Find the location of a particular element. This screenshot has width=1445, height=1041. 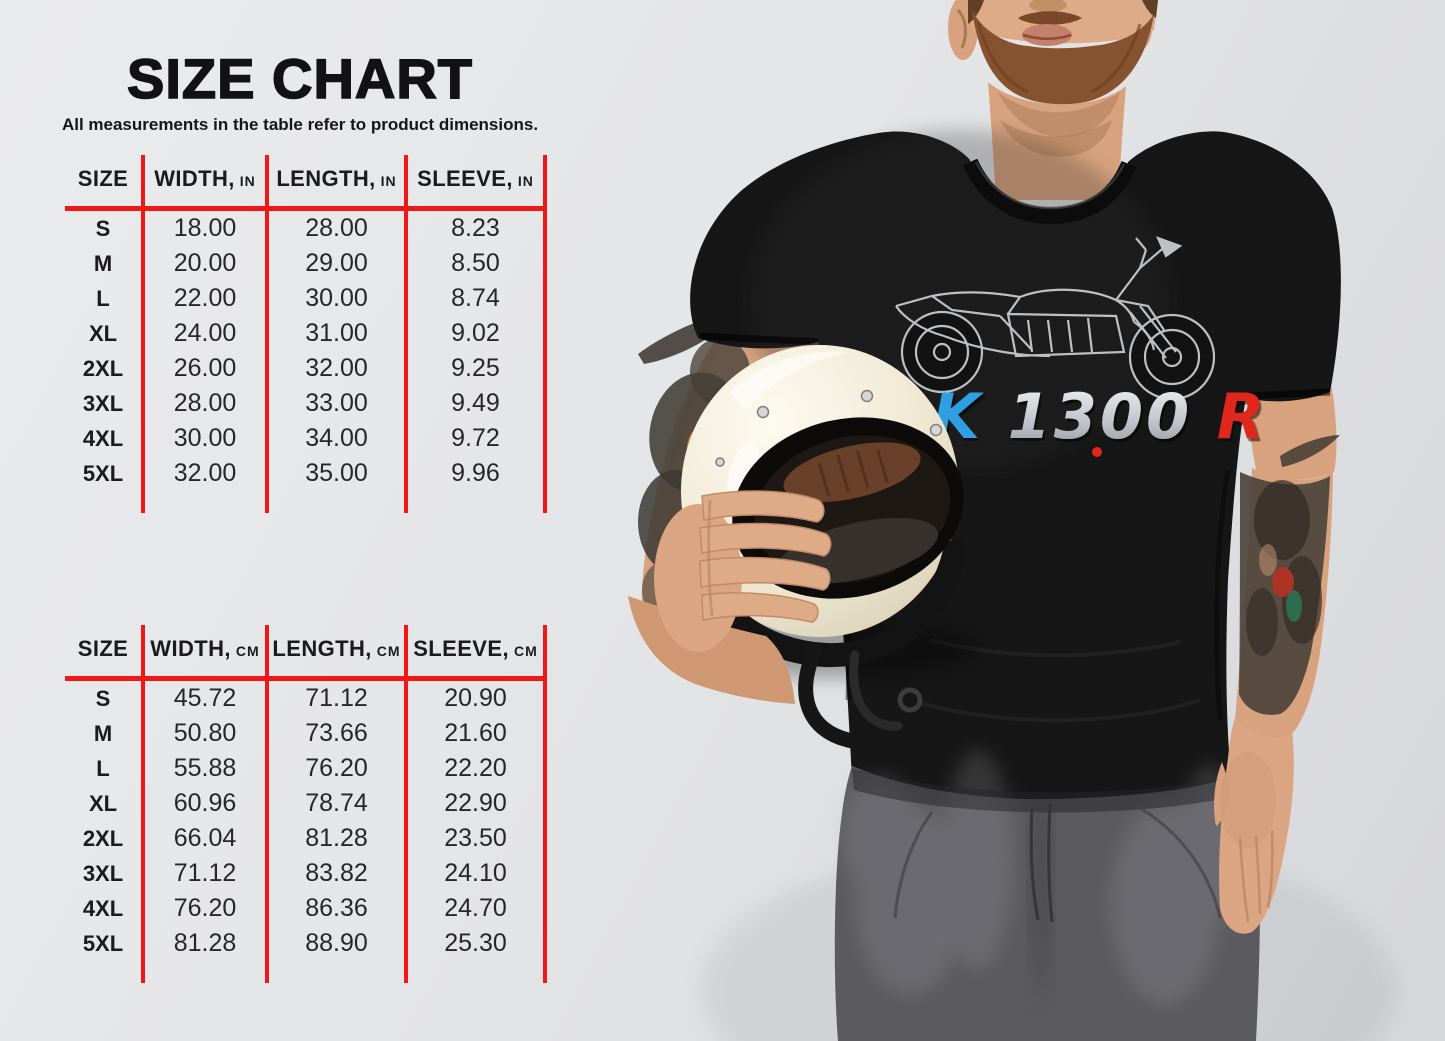

size-row: 2XL 26.00 32.00 9.25 is located at coordinates (306, 368).